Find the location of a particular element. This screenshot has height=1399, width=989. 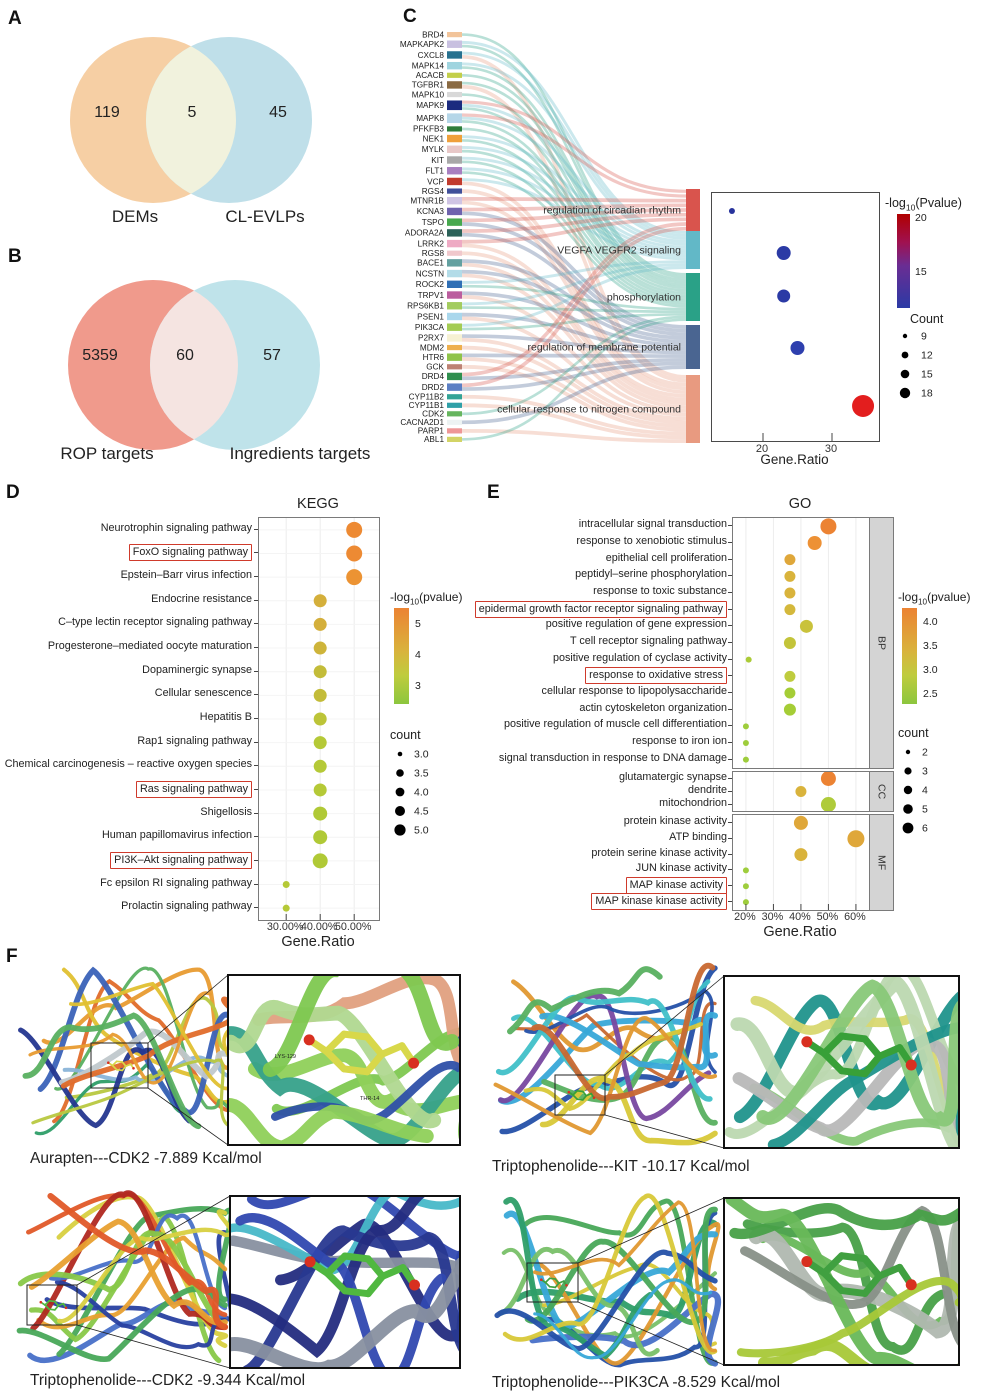

gene-node-drd4 is located at coordinates (454, 376).